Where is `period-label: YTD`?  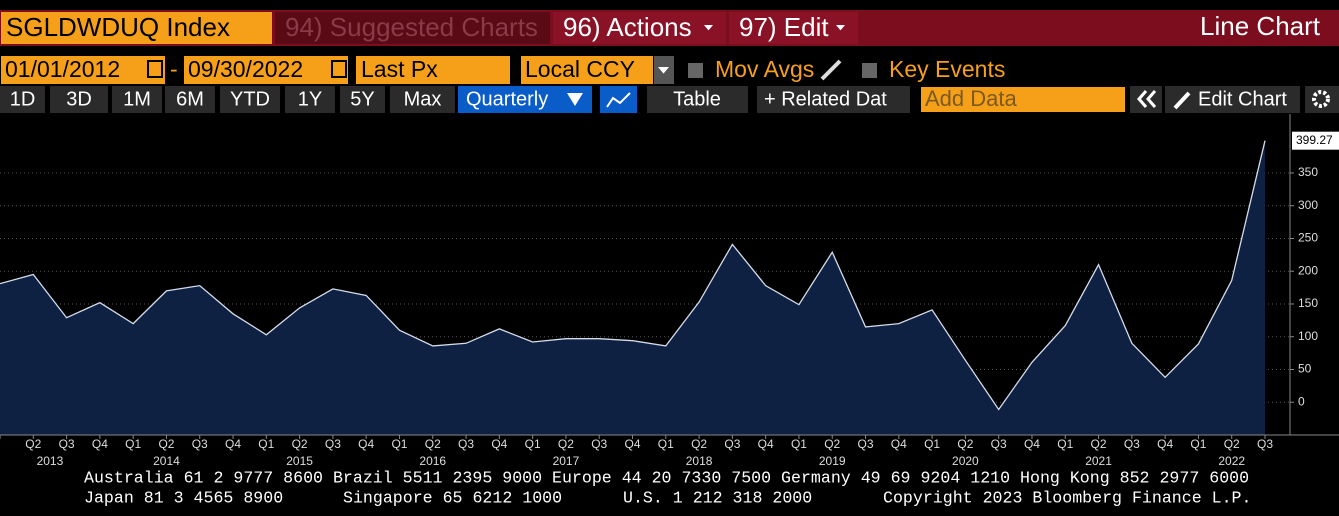 period-label: YTD is located at coordinates (250, 99).